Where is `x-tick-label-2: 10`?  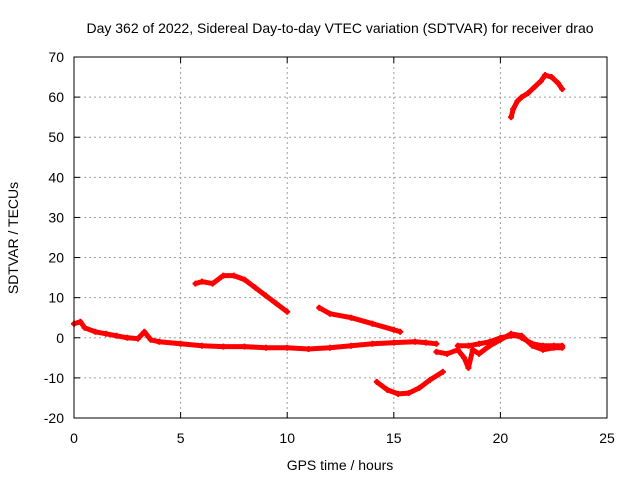
x-tick-label-2: 10 is located at coordinates (287, 438).